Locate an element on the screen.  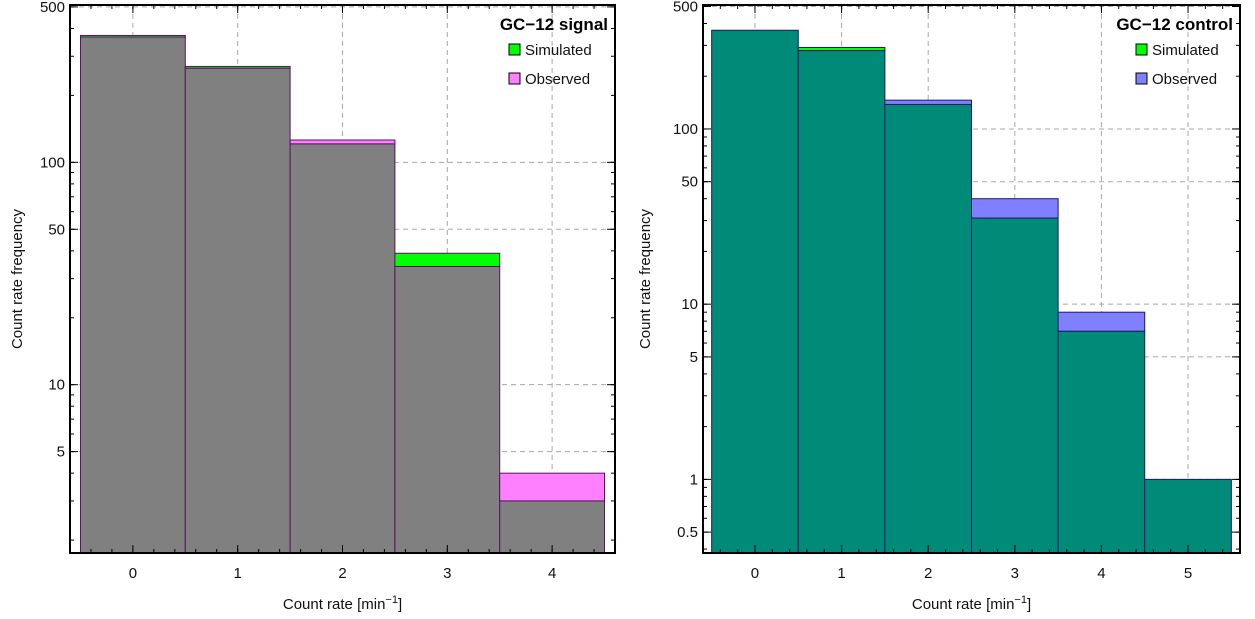
y-tick-label: 1 is located at coordinates (694, 479).